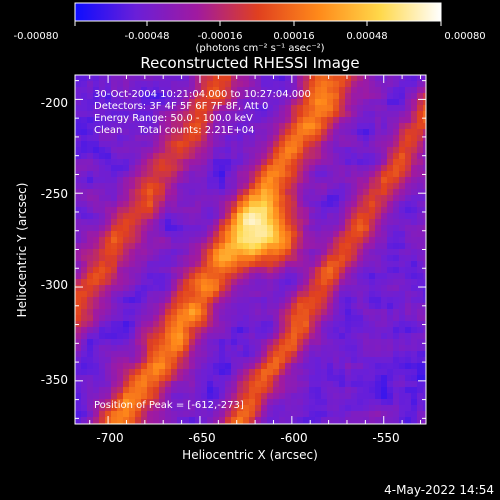 The height and width of the screenshot is (500, 500). Describe the element at coordinates (293, 438) in the screenshot. I see `x-tick-label: -600` at that location.